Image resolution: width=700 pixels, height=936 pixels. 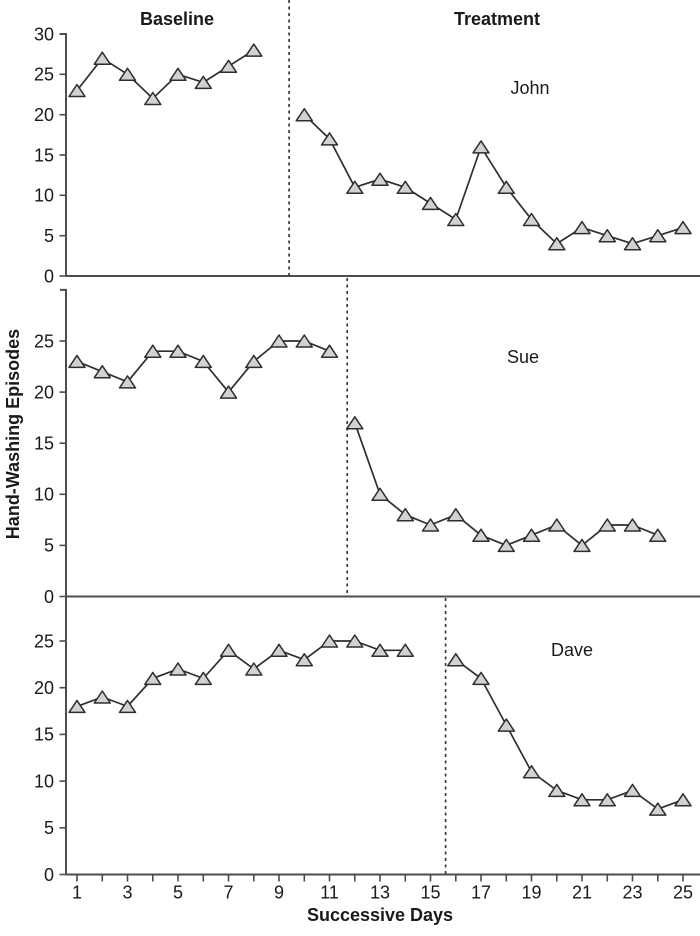 What do you see at coordinates (329, 893) in the screenshot?
I see `x-tick-label: 11` at bounding box center [329, 893].